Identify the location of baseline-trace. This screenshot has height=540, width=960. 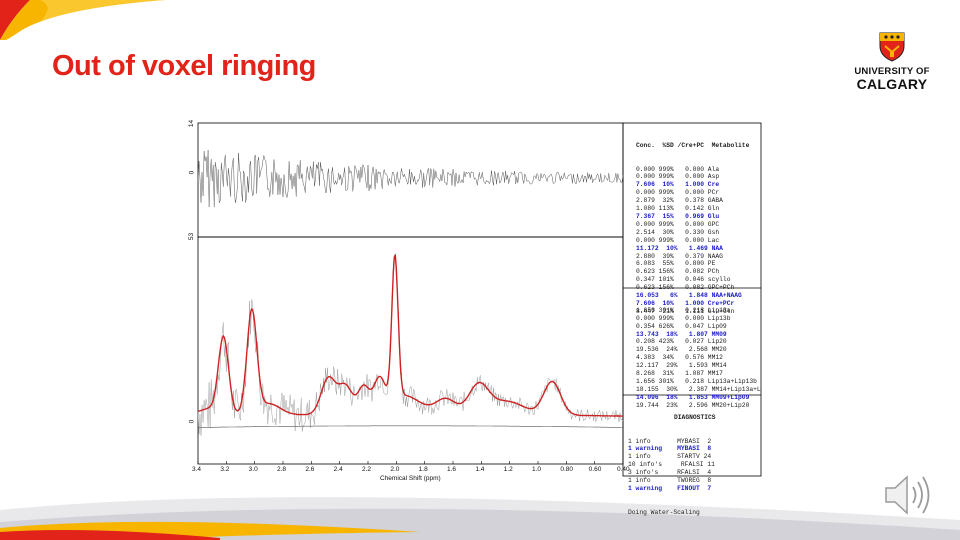
(410, 426).